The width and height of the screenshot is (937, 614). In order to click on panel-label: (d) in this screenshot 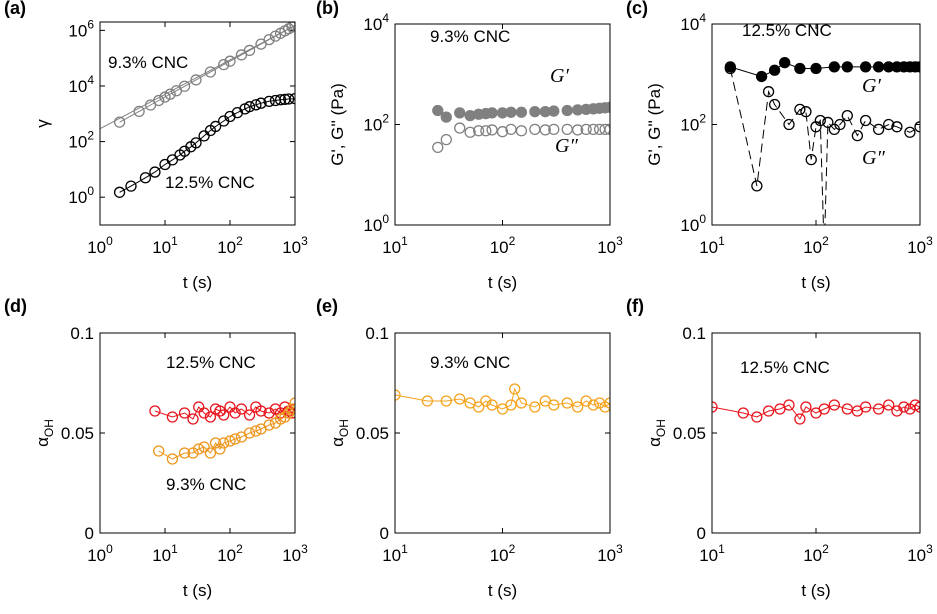, I will do `click(15, 306)`.